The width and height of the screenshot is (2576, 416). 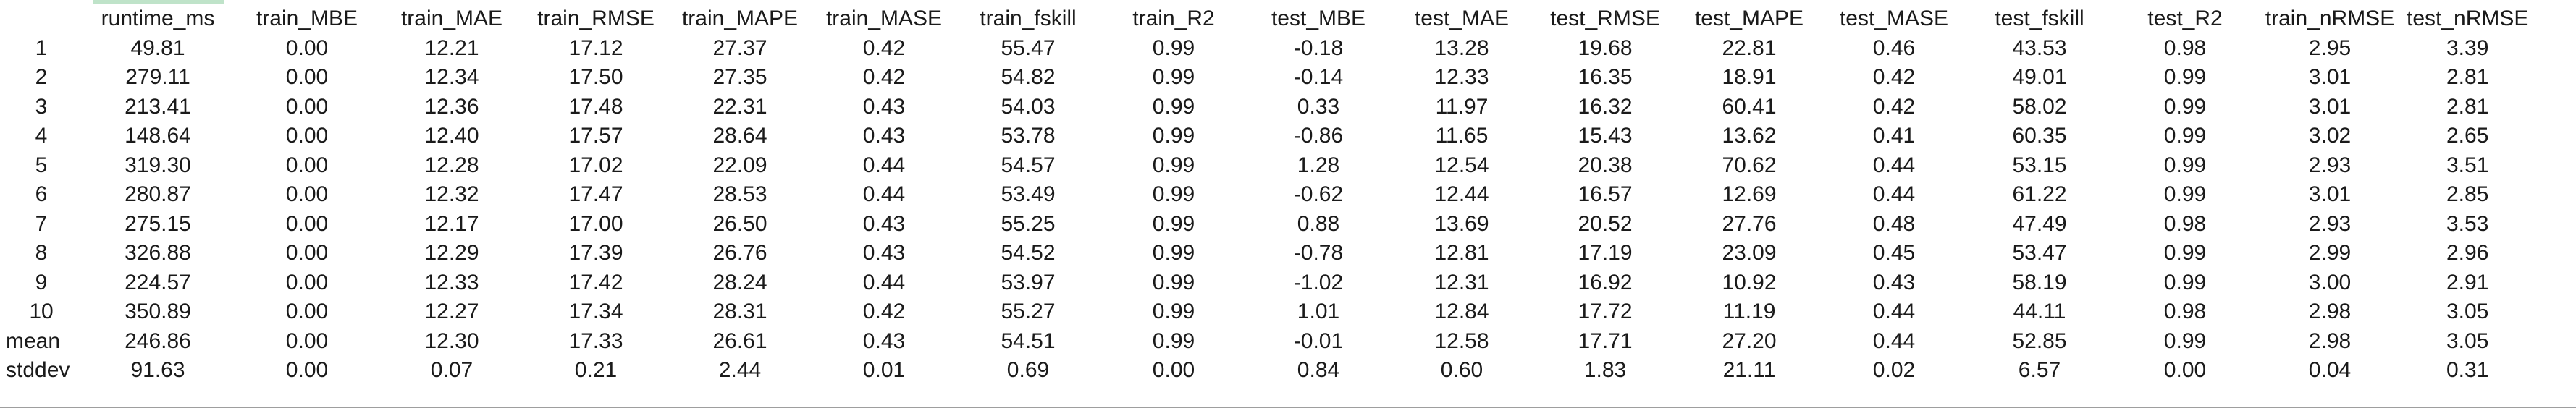 What do you see at coordinates (1318, 48) in the screenshot?
I see `table-cell: -0.18` at bounding box center [1318, 48].